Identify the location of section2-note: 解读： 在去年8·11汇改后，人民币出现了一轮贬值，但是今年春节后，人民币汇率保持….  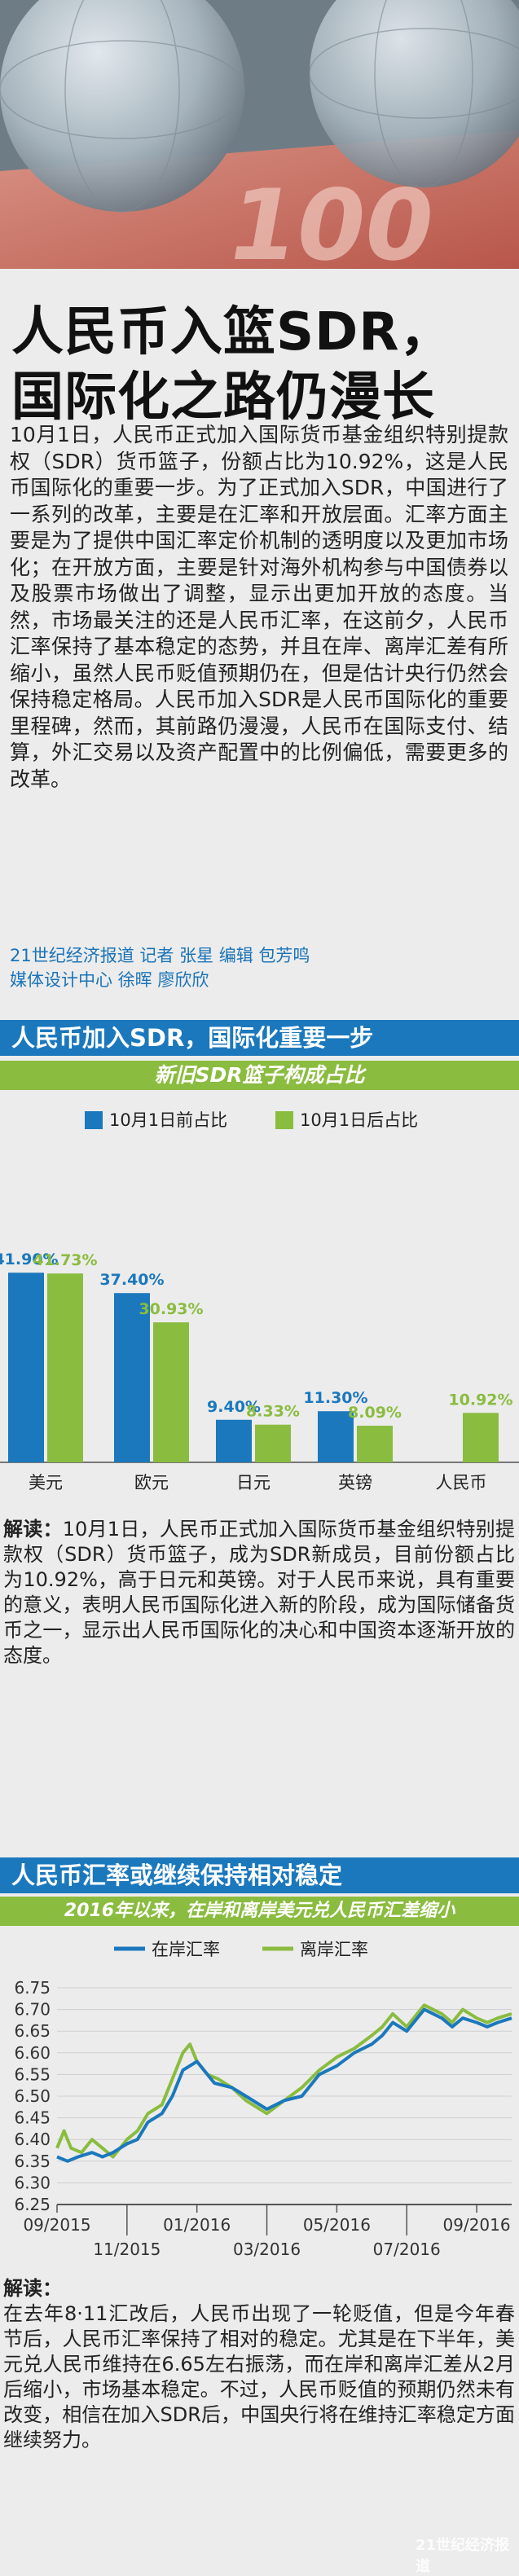
(259, 2364).